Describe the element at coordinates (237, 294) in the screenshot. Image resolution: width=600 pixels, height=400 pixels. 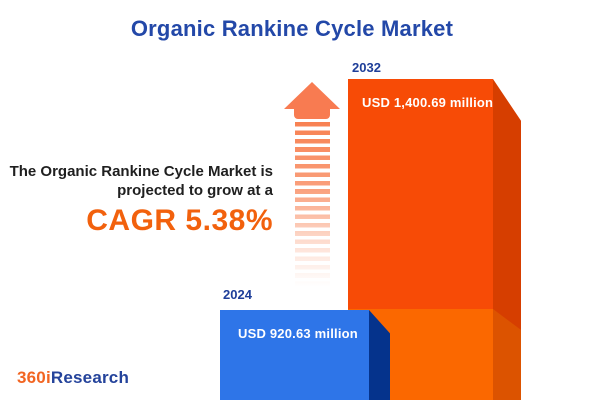
I see `year-label-2024: 2024` at that location.